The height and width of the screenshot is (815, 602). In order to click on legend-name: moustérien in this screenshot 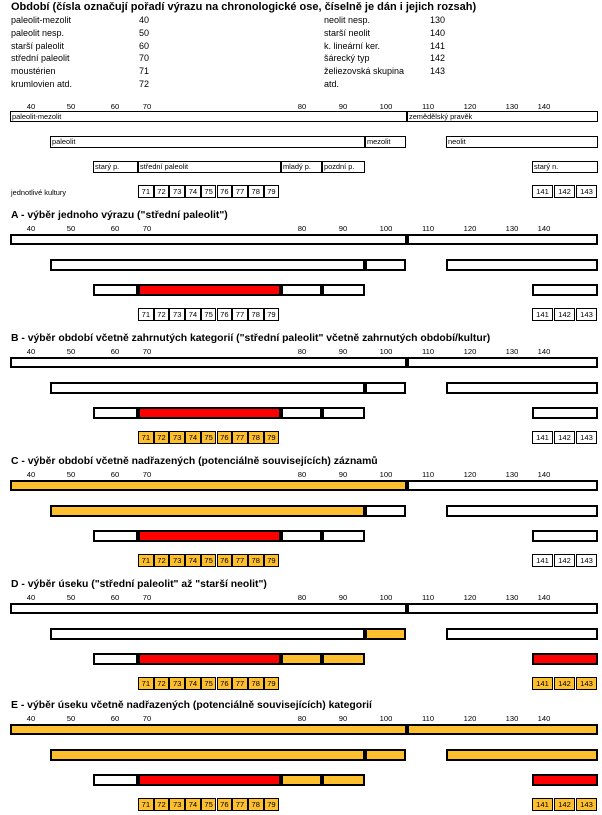, I will do `click(33, 71)`.